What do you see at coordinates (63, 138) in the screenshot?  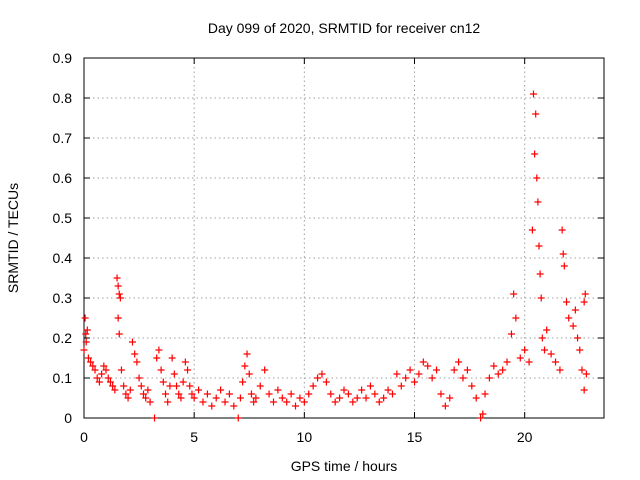 I see `y-tick-label: 0.7` at bounding box center [63, 138].